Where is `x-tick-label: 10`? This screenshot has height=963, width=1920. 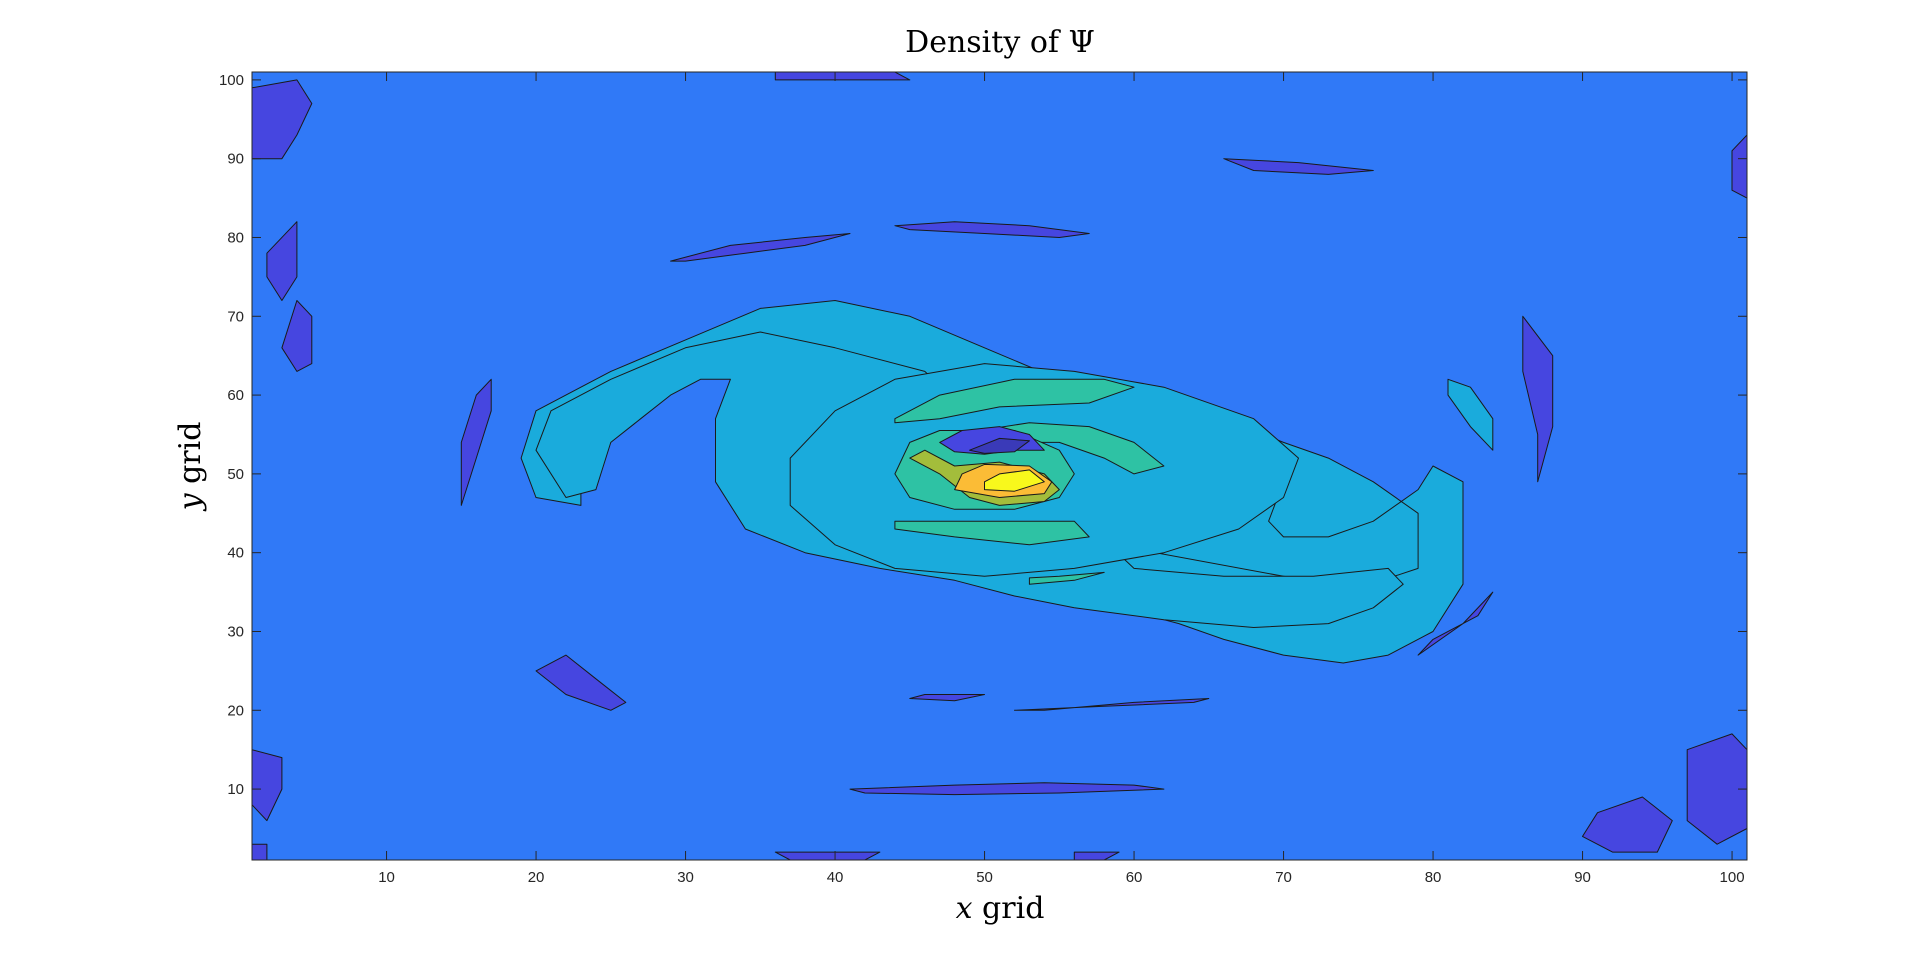 x-tick-label: 10 is located at coordinates (386, 877).